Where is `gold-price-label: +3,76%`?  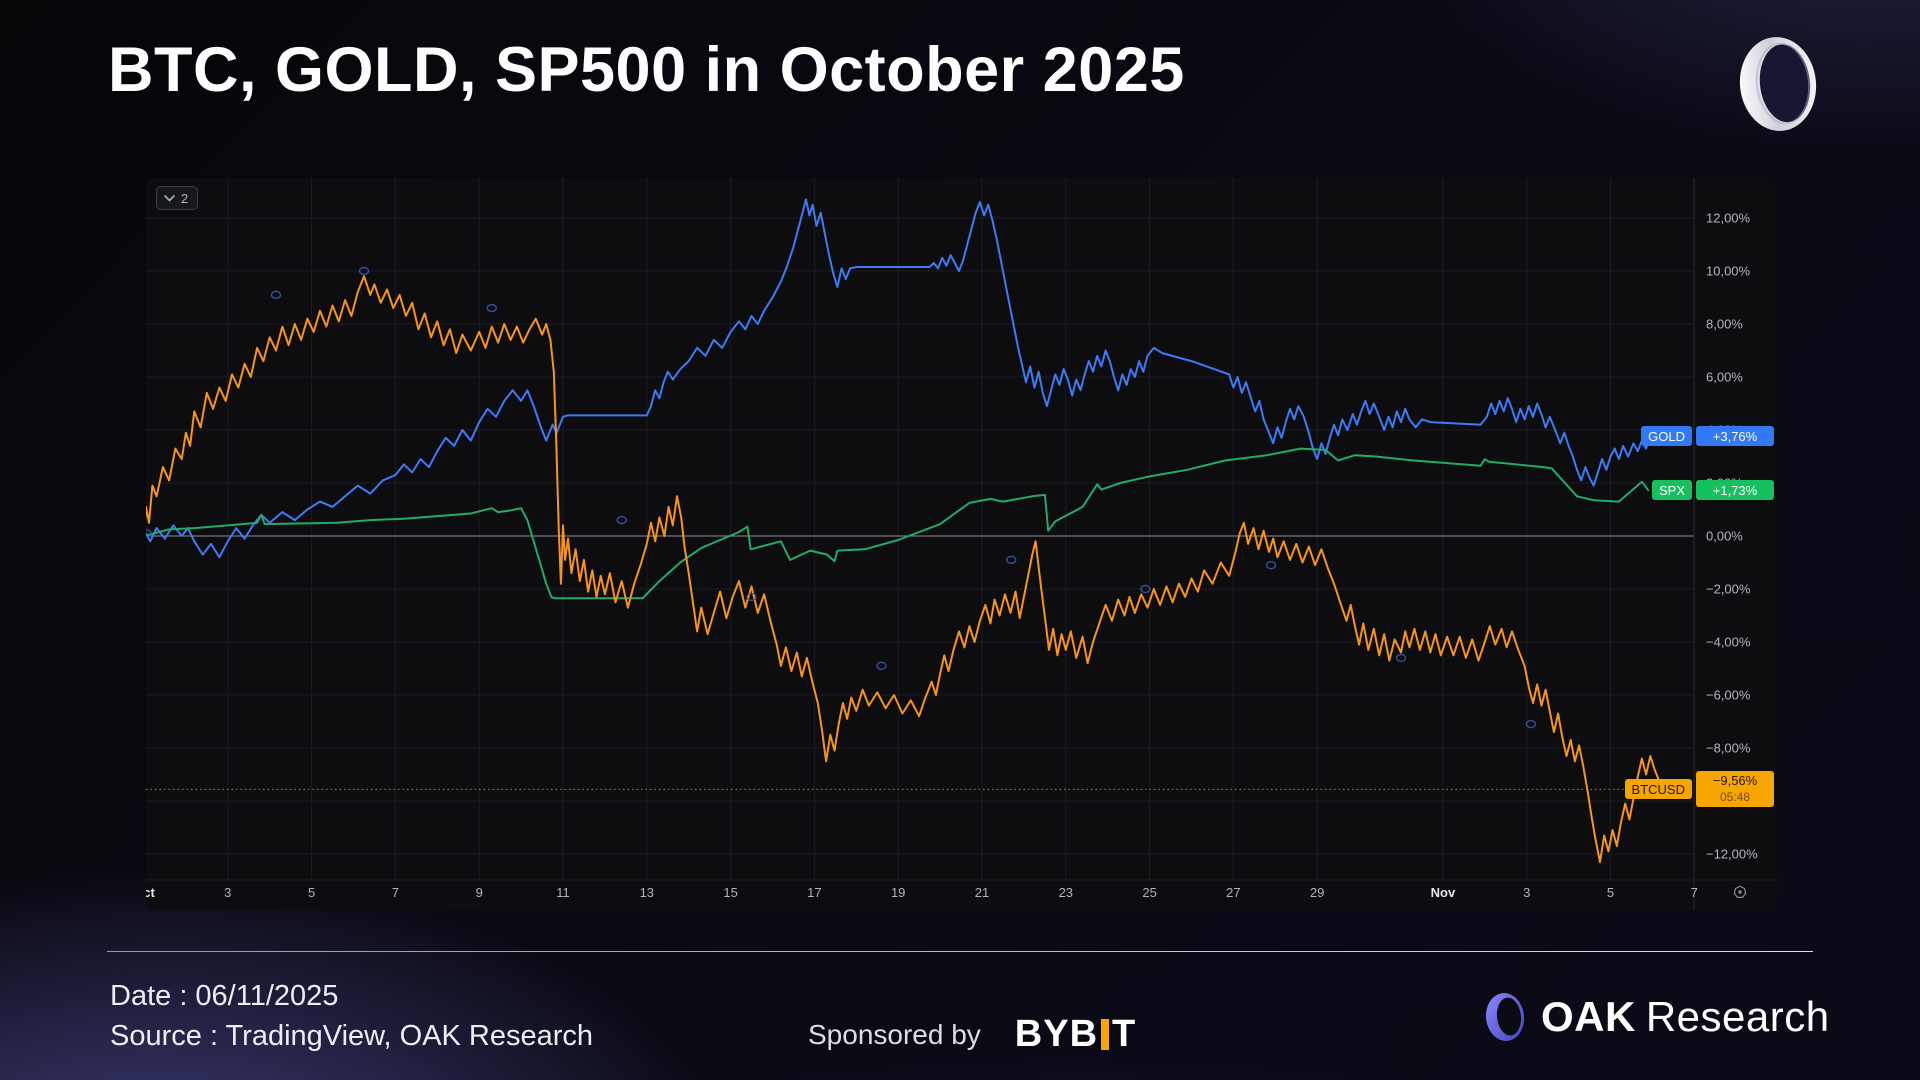
gold-price-label: +3,76% is located at coordinates (1735, 436).